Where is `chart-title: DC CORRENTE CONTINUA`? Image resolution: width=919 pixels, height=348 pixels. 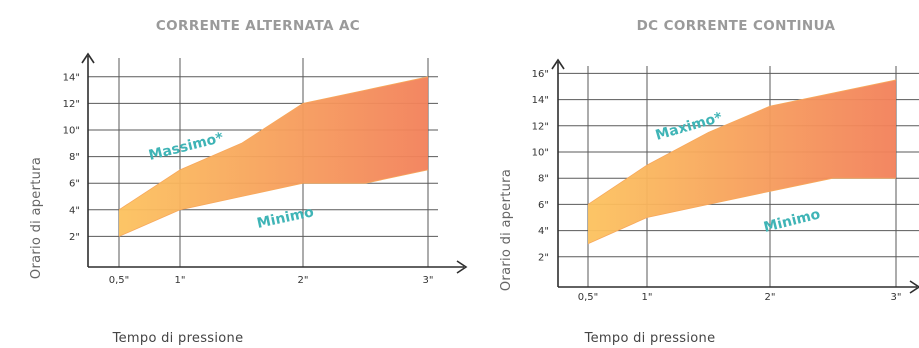 chart-title: DC CORRENTE CONTINUA is located at coordinates (736, 26).